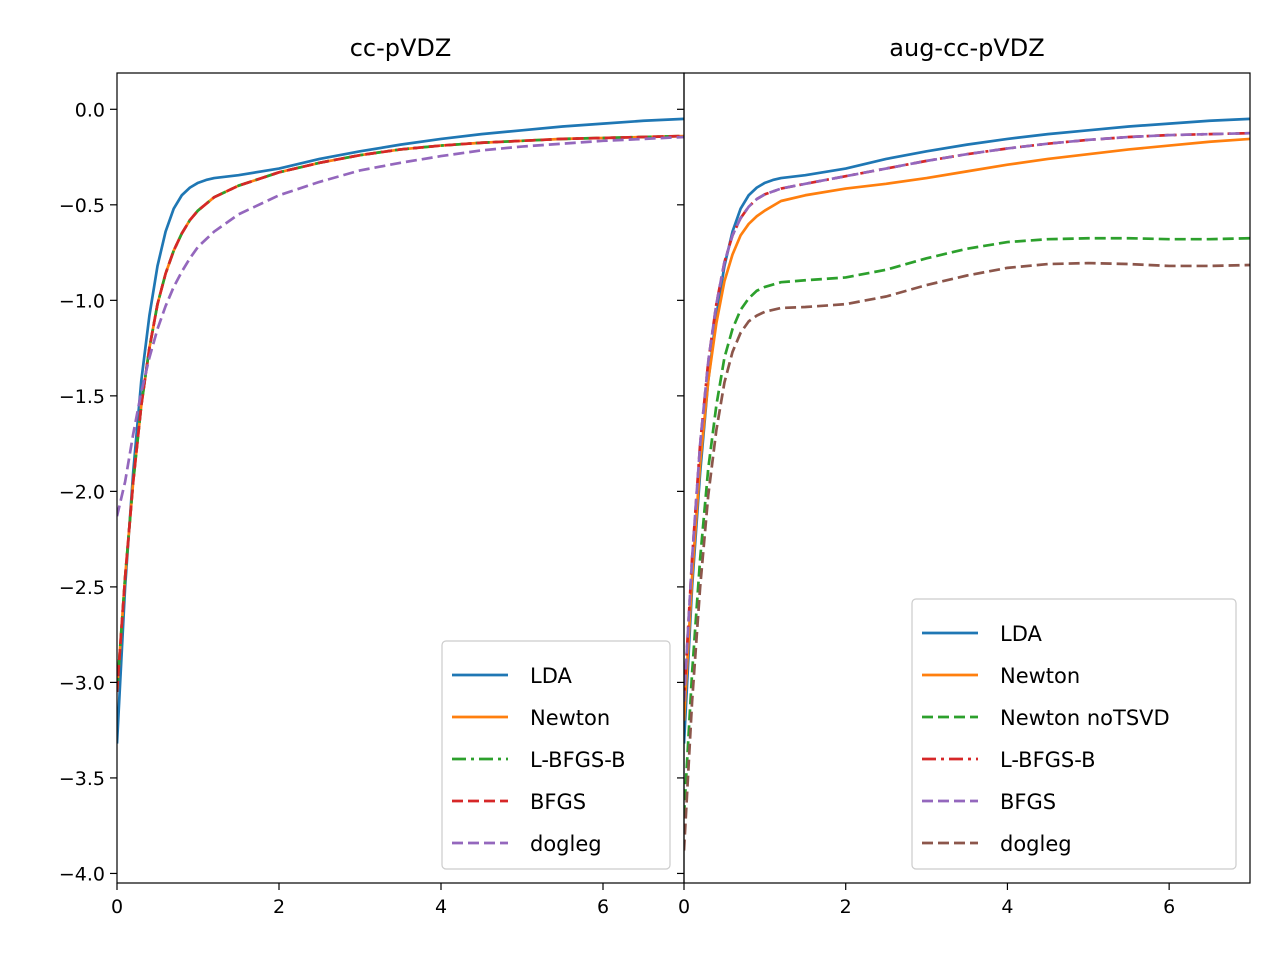  What do you see at coordinates (82, 206) in the screenshot?
I see `y-tick-label: −0.5` at bounding box center [82, 206].